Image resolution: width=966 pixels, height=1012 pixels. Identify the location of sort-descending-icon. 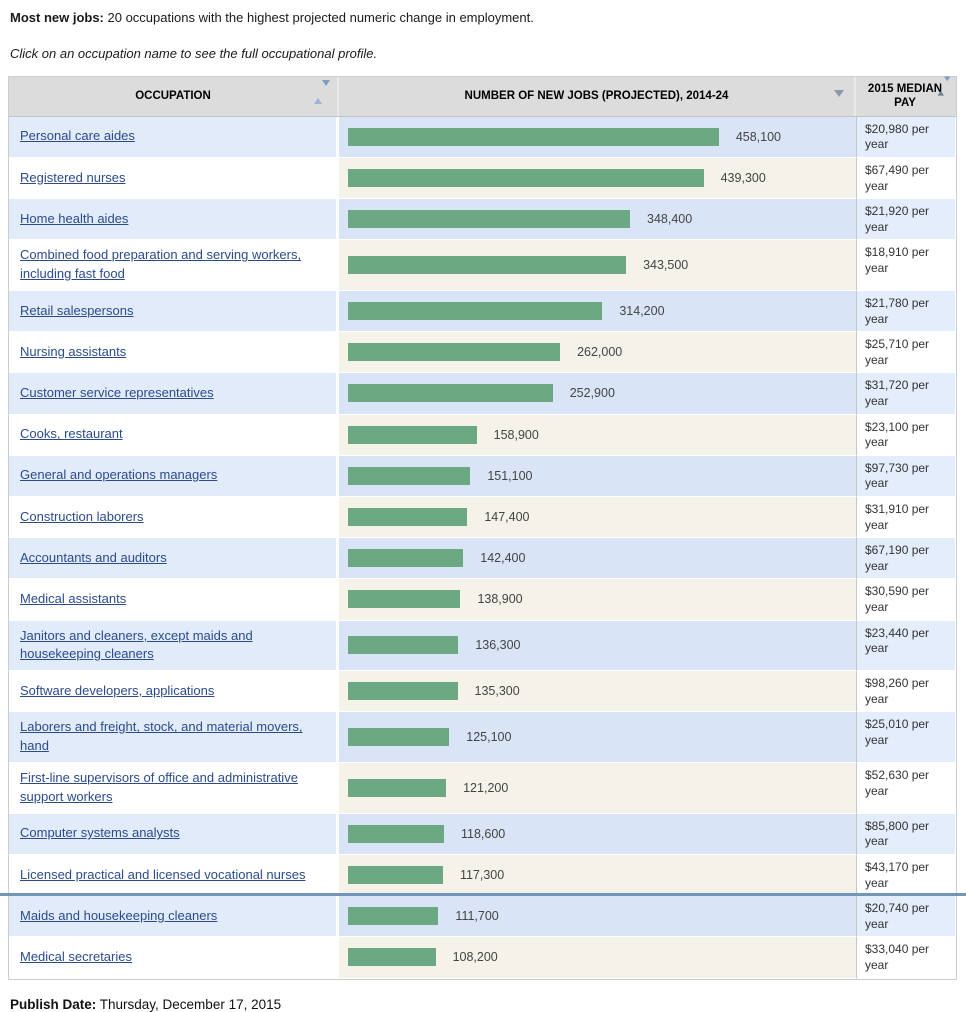
(839, 93).